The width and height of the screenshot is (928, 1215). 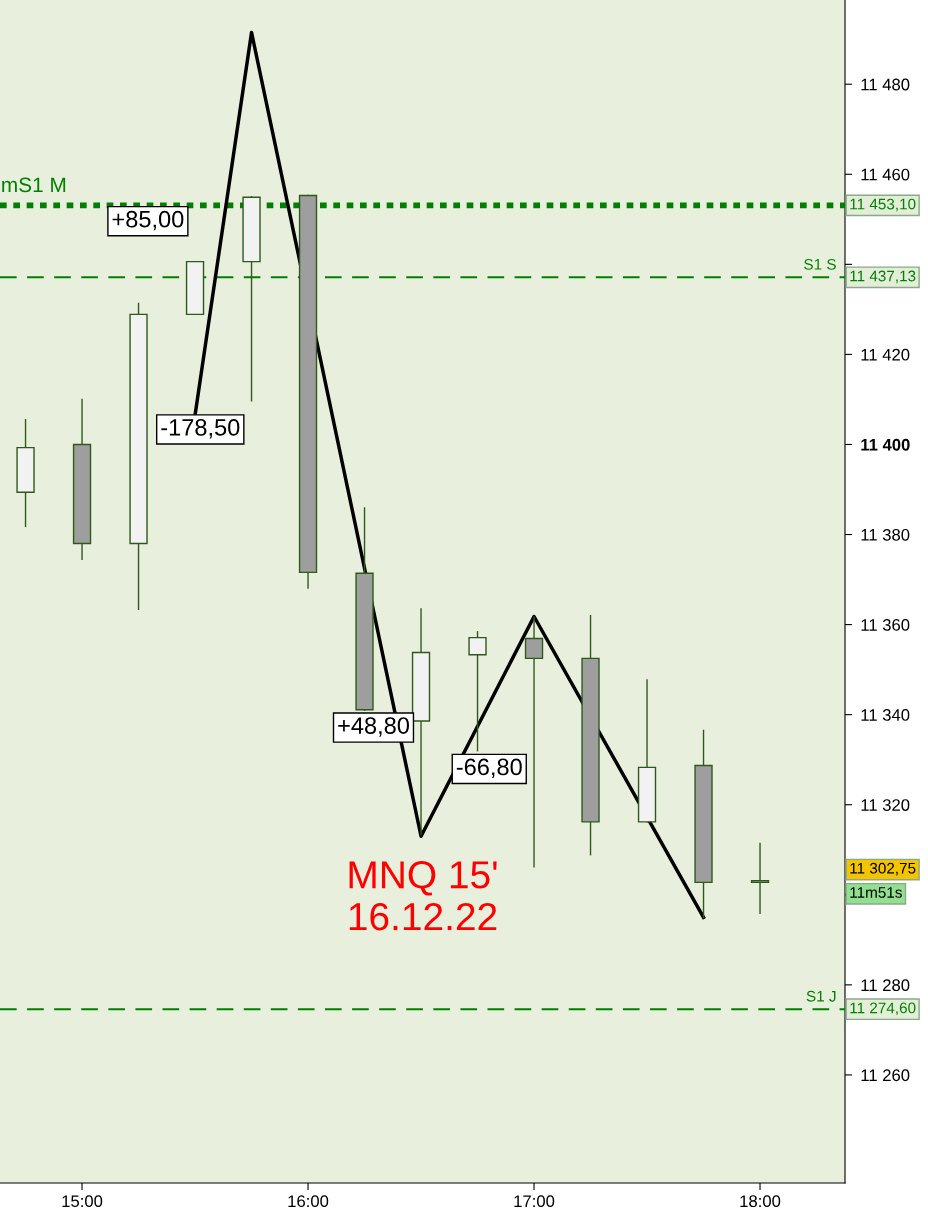 I want to click on annotation: -66,80, so click(x=489, y=768).